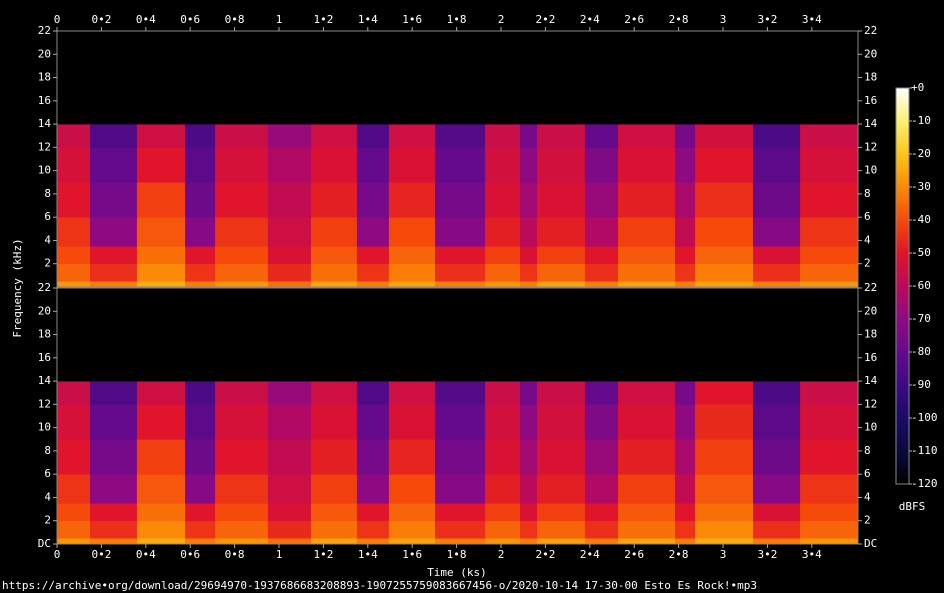 This screenshot has width=944, height=593. What do you see at coordinates (870, 427) in the screenshot?
I see `y-tick-label: 10` at bounding box center [870, 427].